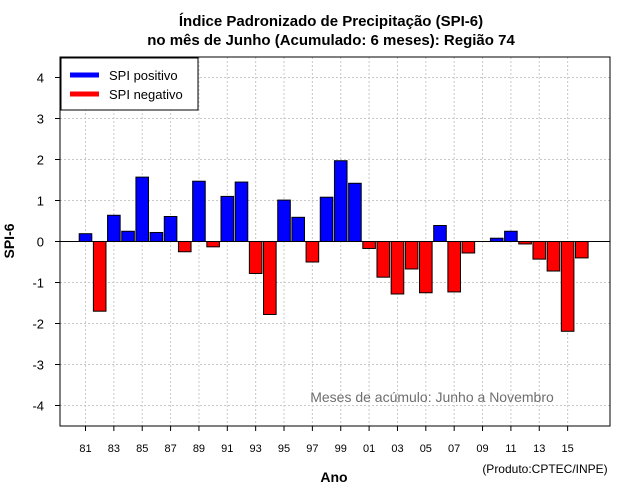  I want to click on bar-2008, so click(468, 247).